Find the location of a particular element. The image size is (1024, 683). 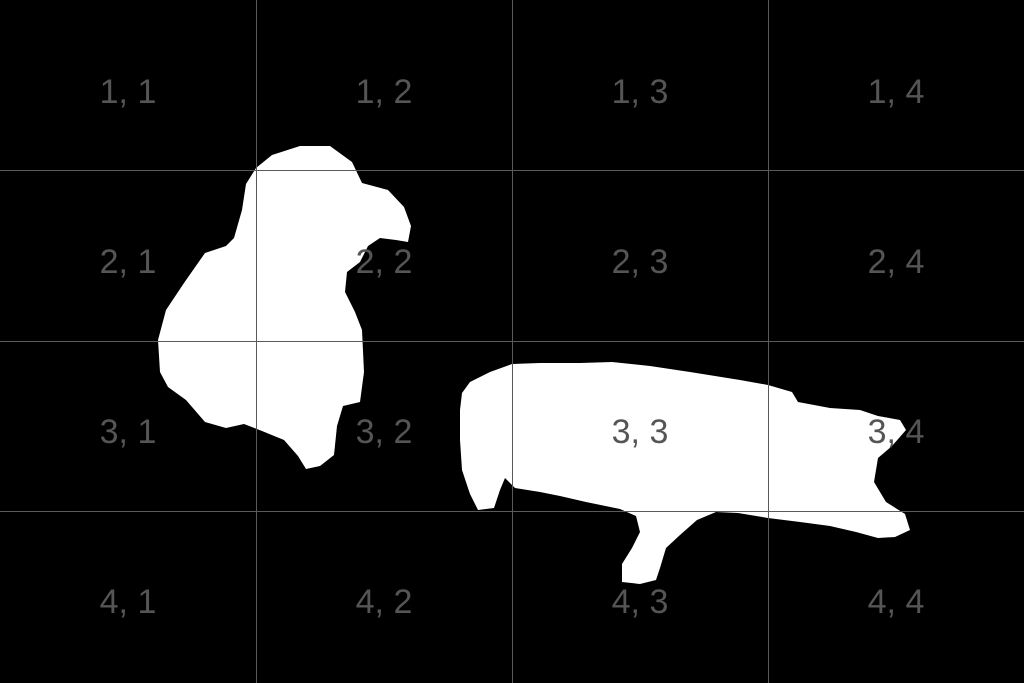

cell-label-1-1: 1, 1 is located at coordinates (128, 92).